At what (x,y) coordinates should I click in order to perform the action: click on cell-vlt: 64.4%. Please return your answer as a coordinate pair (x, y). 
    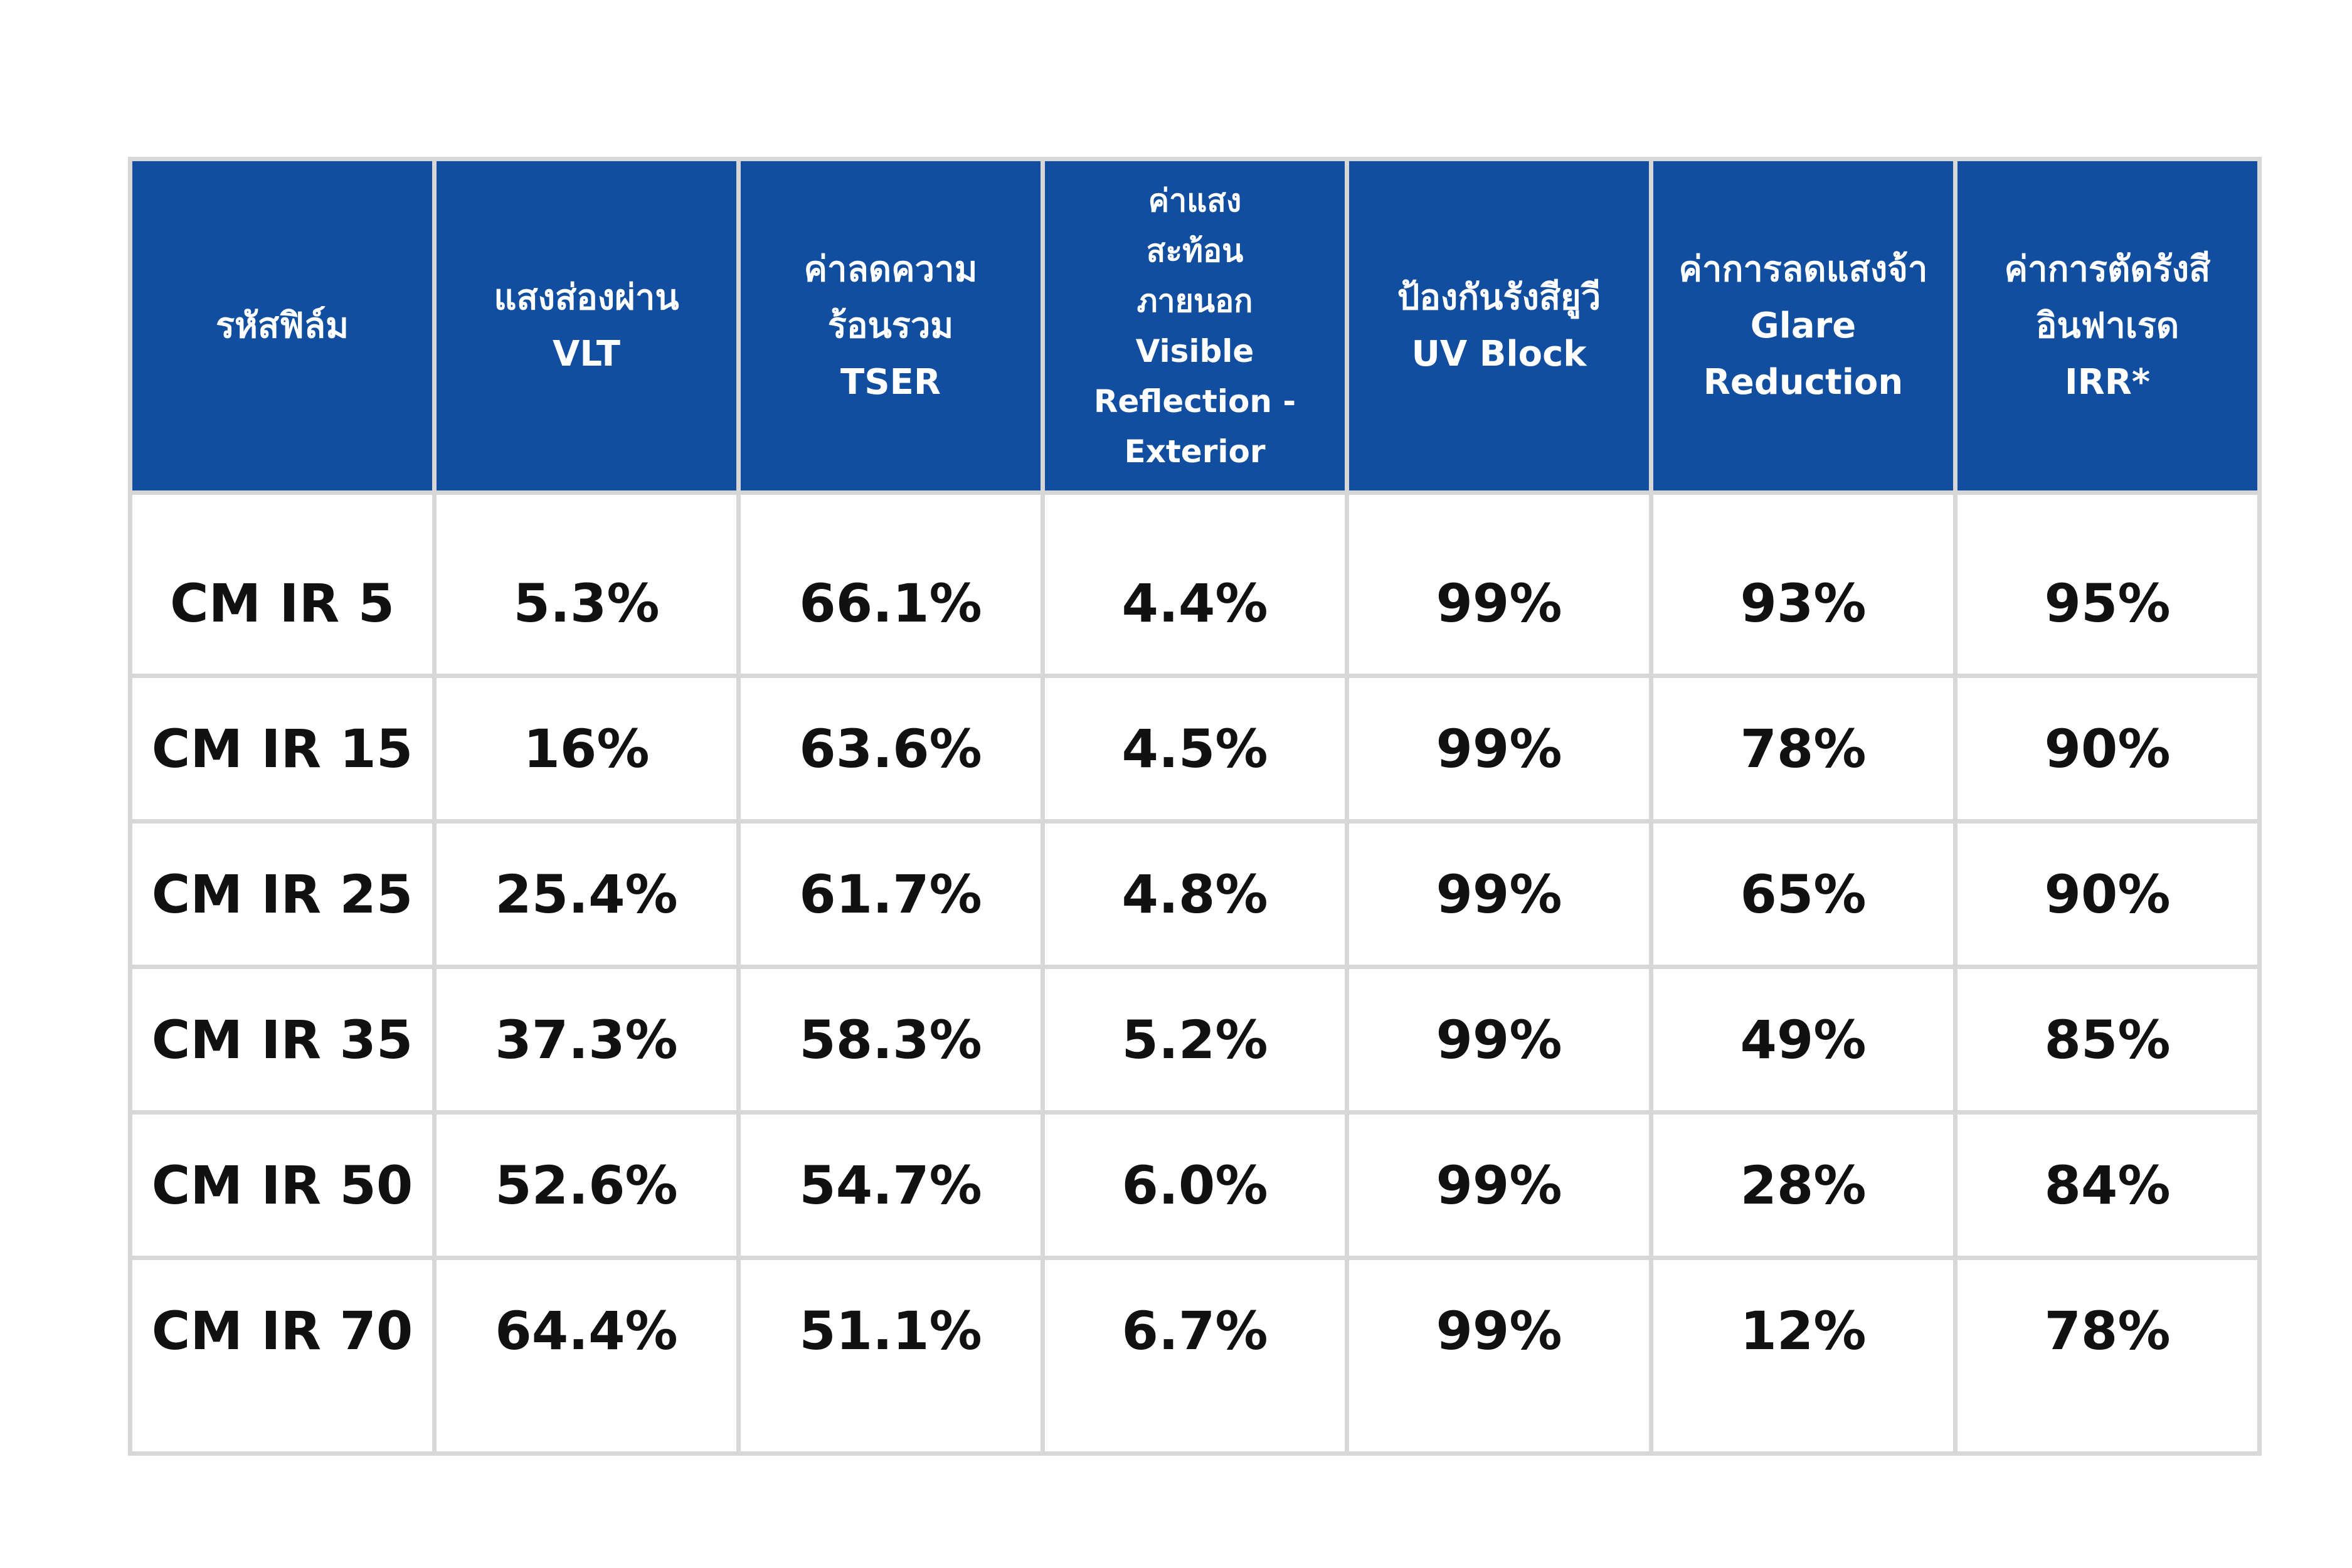
    Looking at the image, I should click on (586, 1356).